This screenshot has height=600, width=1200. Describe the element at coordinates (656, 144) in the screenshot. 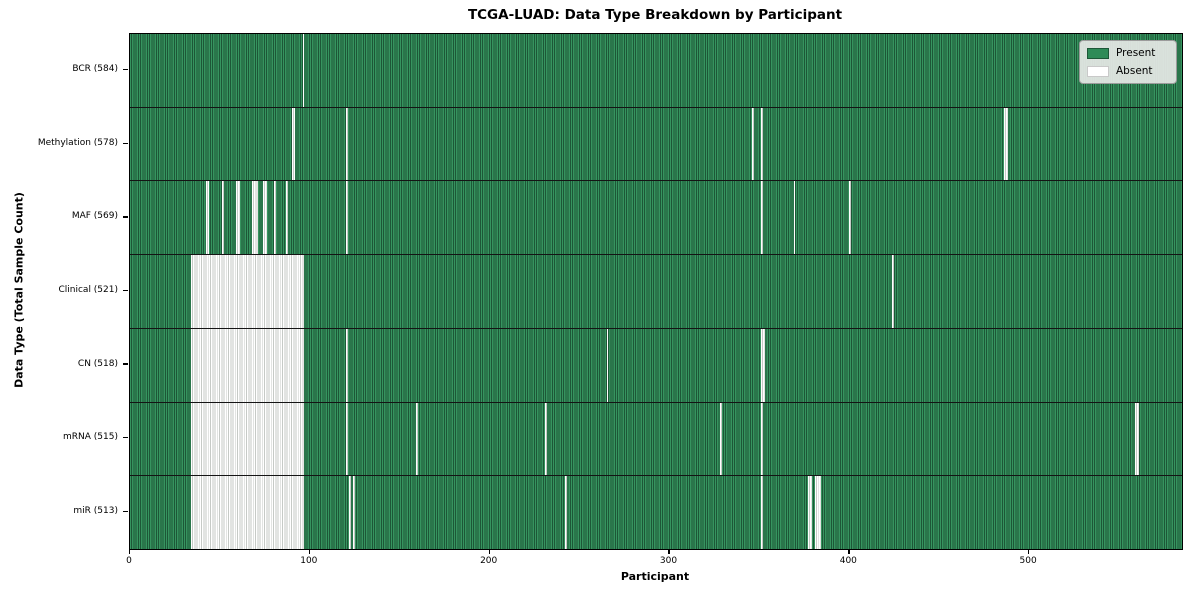

I see `row-Methylation` at that location.